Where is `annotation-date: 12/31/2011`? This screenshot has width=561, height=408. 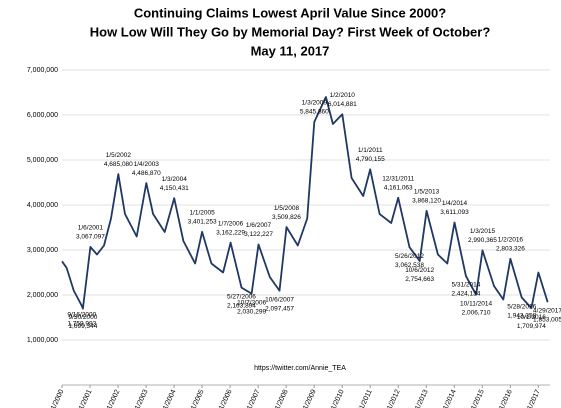
annotation-date: 12/31/2011 is located at coordinates (398, 178).